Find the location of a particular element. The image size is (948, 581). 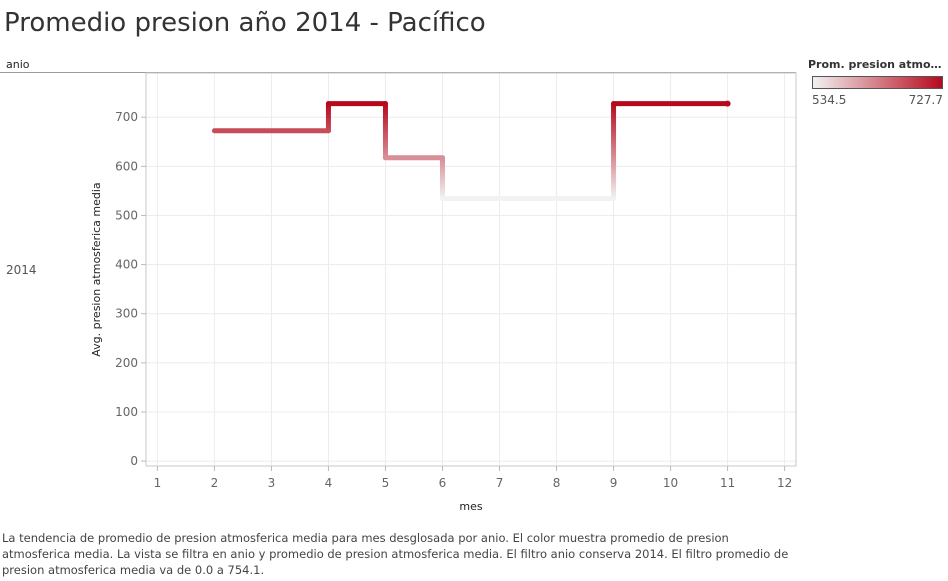

y-tick-label: 100 is located at coordinates (126, 412).